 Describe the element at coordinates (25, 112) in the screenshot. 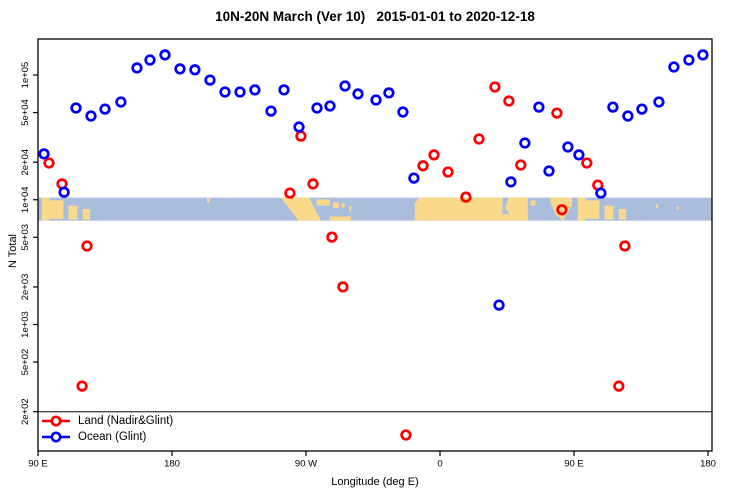

I see `y-tick-label: 5e+04` at that location.